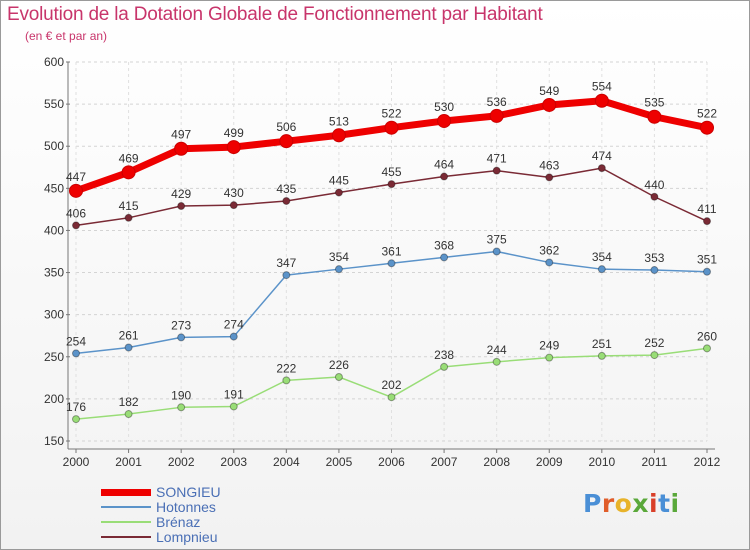  Describe the element at coordinates (54, 399) in the screenshot. I see `y-tick-label: 200` at that location.